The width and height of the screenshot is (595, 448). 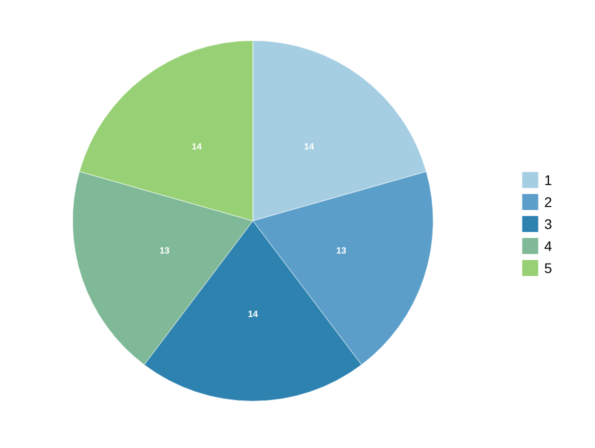 What do you see at coordinates (548, 202) in the screenshot?
I see `legend-label: 2` at bounding box center [548, 202].